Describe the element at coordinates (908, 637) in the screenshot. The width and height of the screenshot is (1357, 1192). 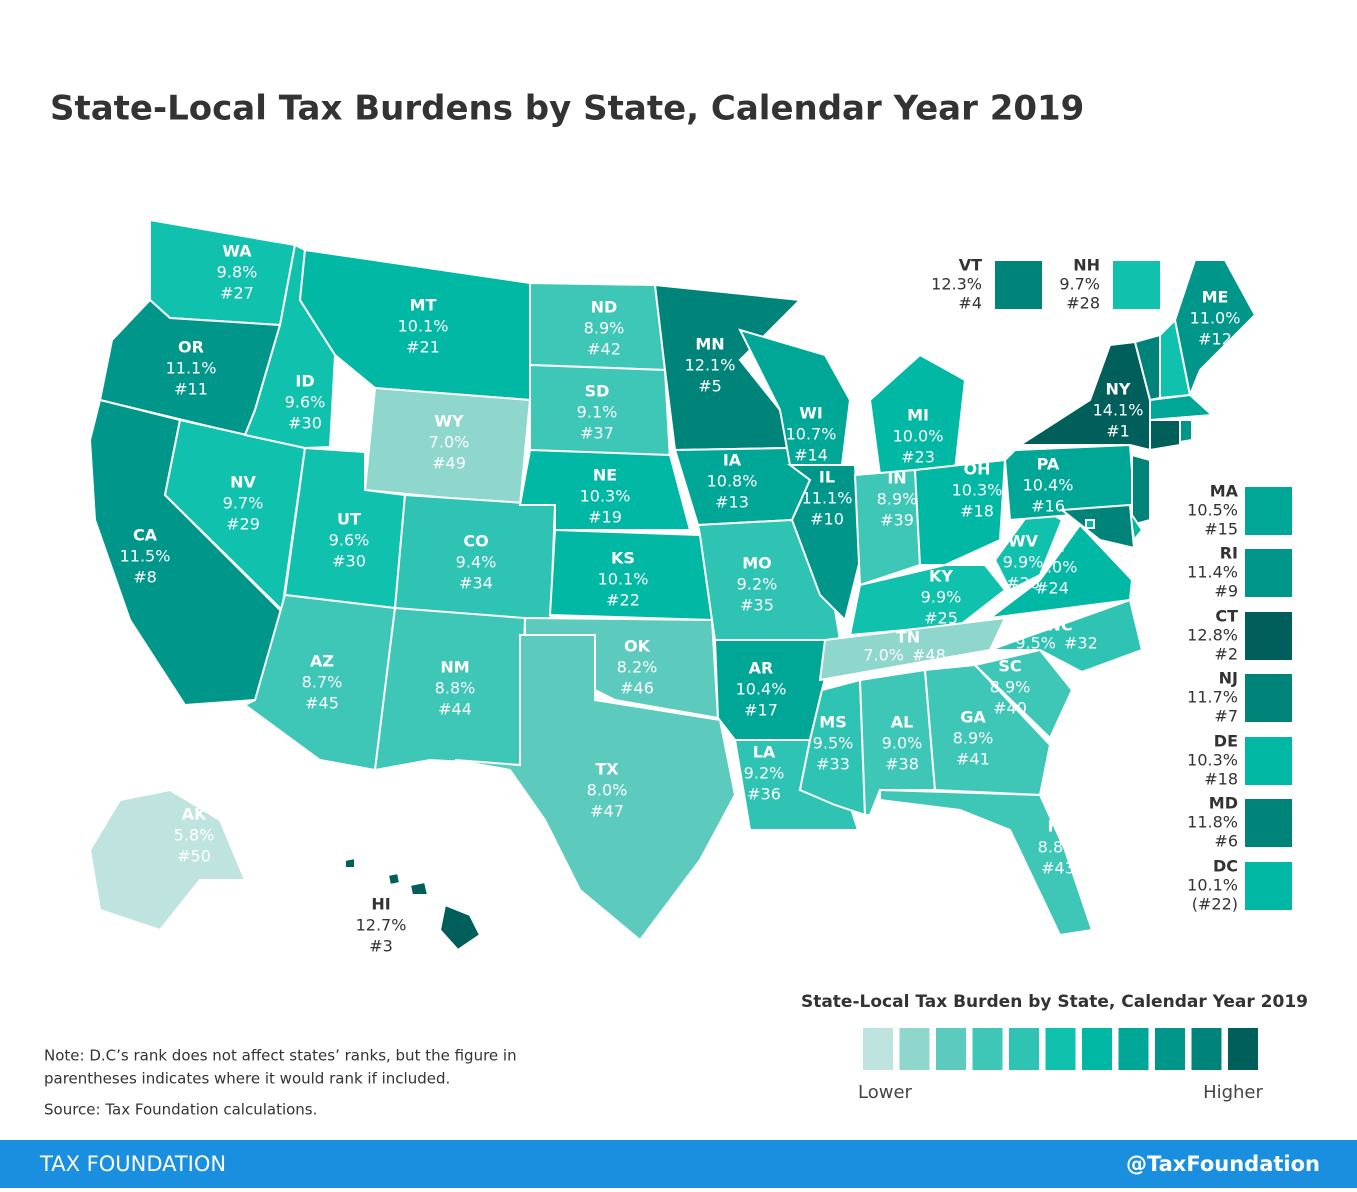
I see `state-code: TN` at that location.